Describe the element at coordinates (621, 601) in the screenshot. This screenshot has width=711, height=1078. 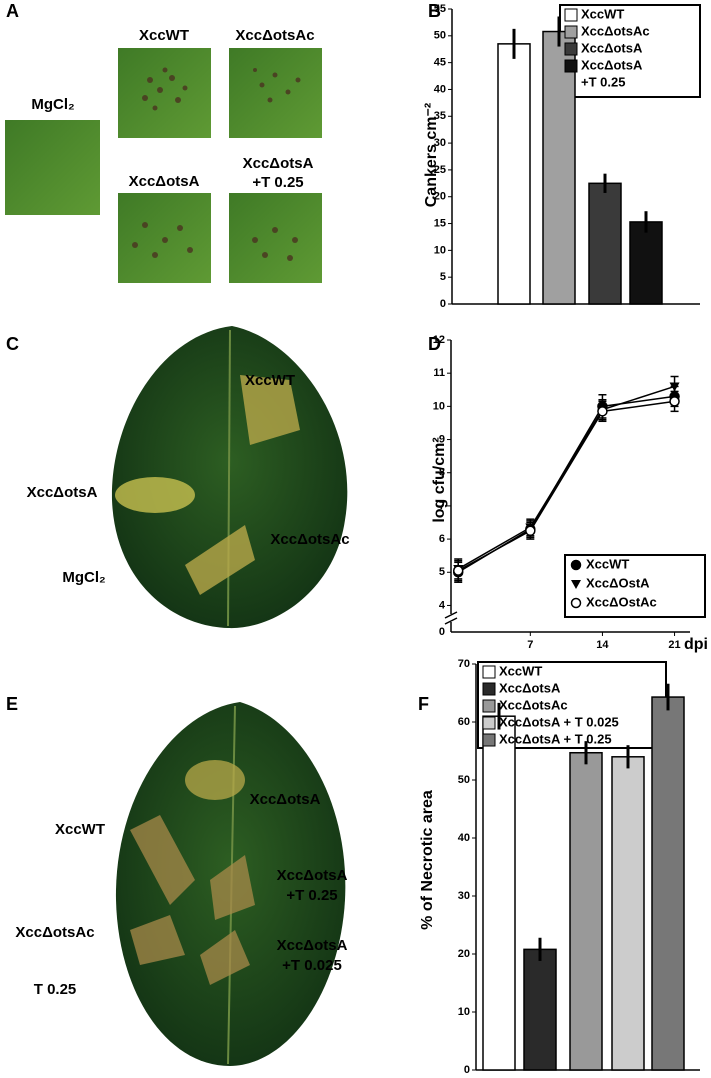
I see `legend-label: XccΔOstAc` at that location.